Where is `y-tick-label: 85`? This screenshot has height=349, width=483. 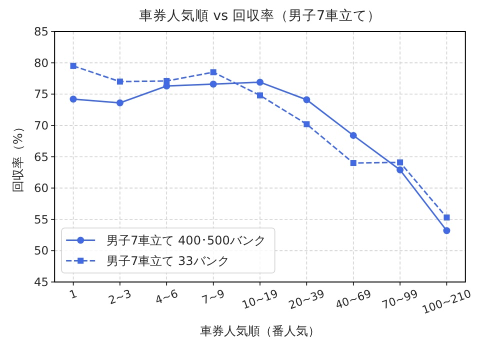 y-tick-label: 85 is located at coordinates (41, 31).